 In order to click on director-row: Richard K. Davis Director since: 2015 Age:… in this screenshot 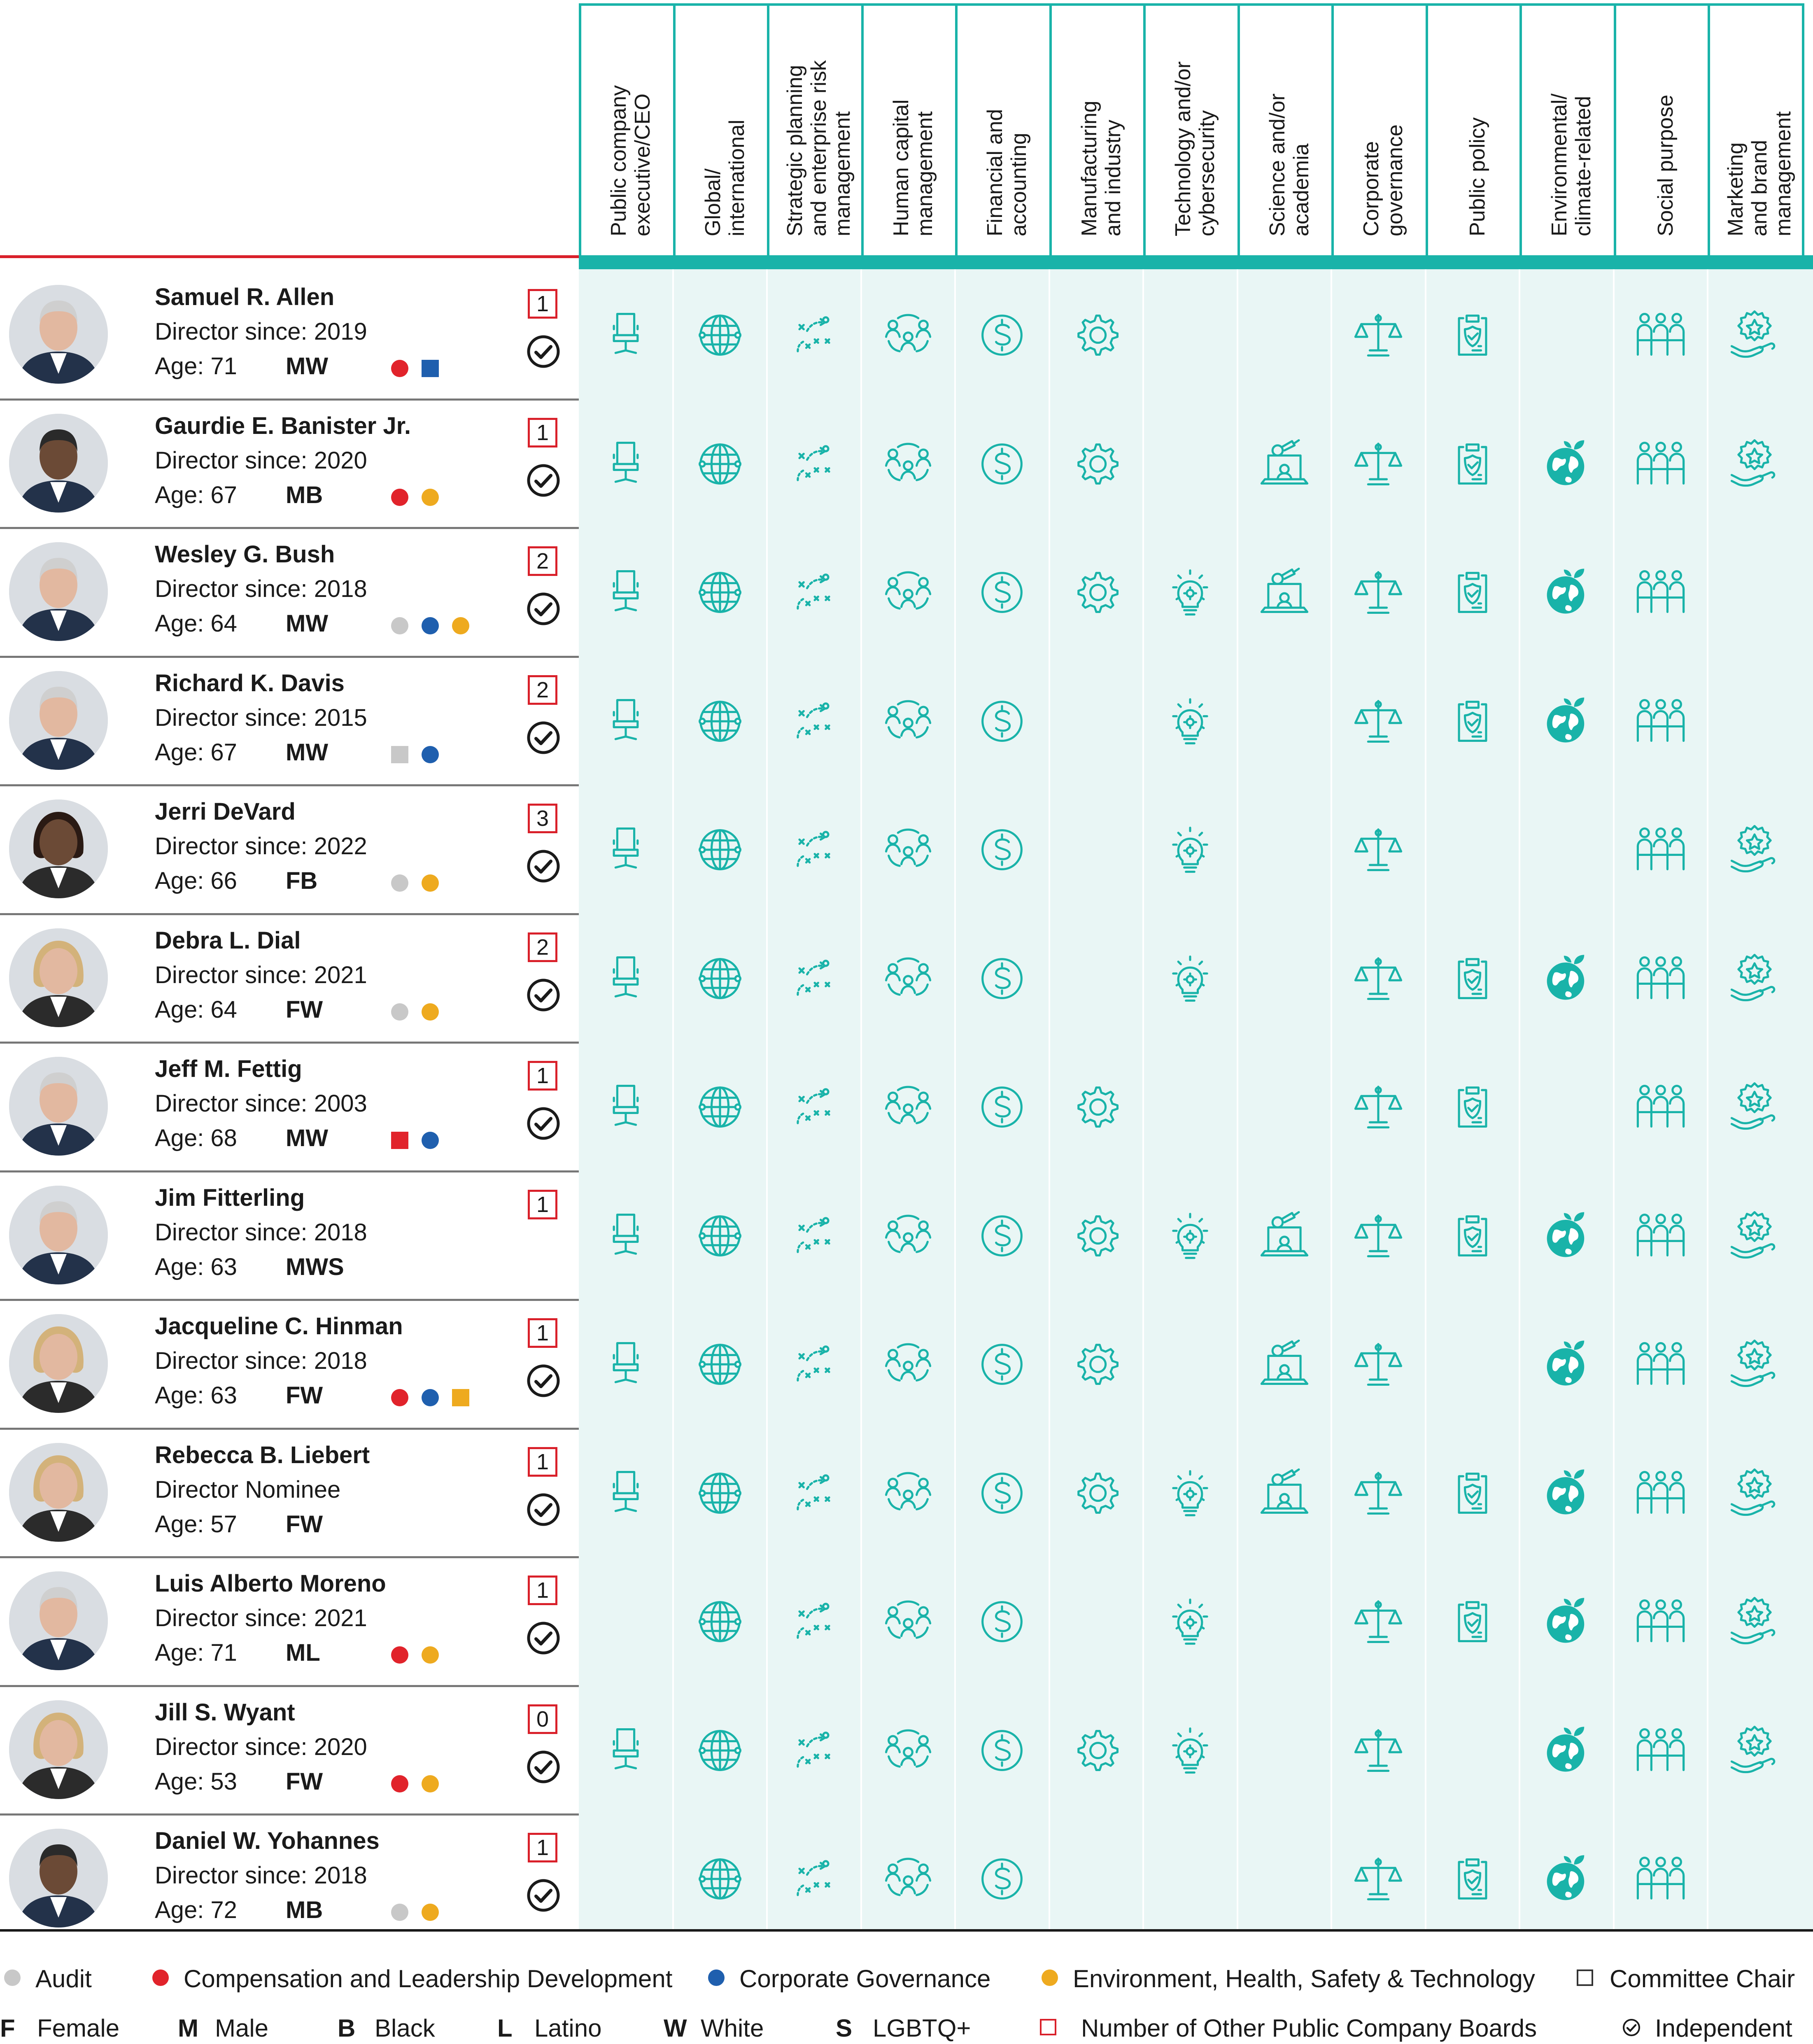, I will do `click(906, 721)`.